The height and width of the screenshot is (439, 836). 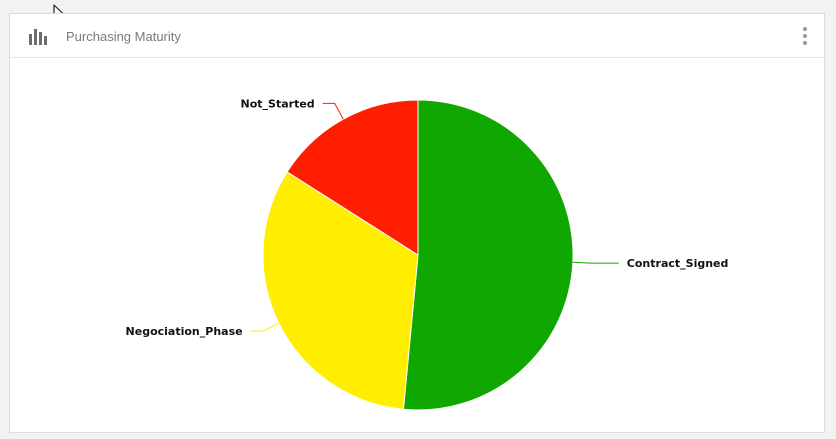 I want to click on pie-connector-contract-signed, so click(x=595, y=262).